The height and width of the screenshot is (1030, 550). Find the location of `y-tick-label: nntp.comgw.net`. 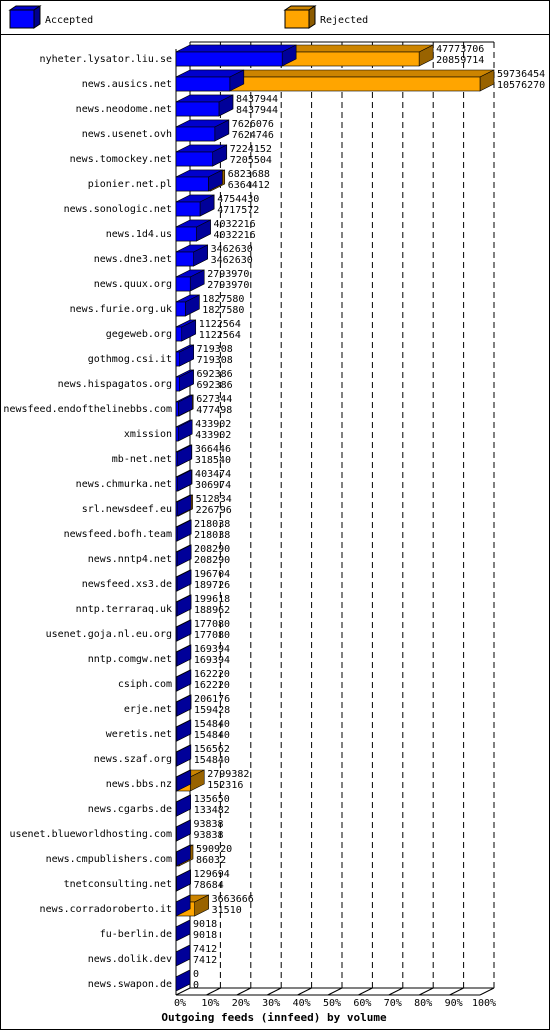

y-tick-label: nntp.comgw.net is located at coordinates (130, 659).